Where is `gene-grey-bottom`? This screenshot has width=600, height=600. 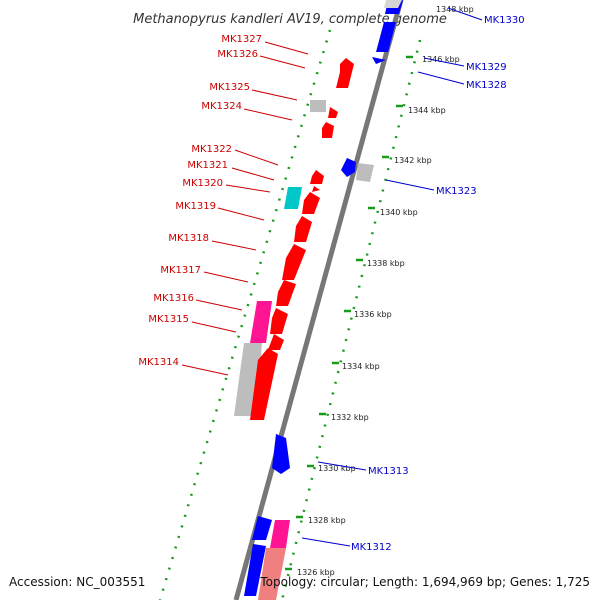 gene-grey-bottom is located at coordinates (393, 4).